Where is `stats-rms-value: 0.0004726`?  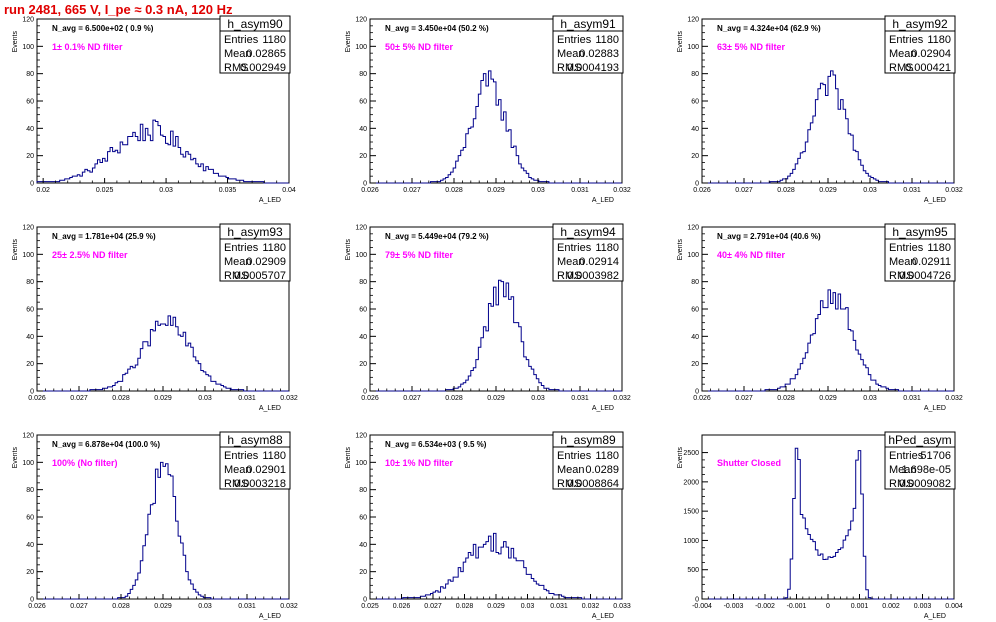 stats-rms-value: 0.0004726 is located at coordinates (925, 276).